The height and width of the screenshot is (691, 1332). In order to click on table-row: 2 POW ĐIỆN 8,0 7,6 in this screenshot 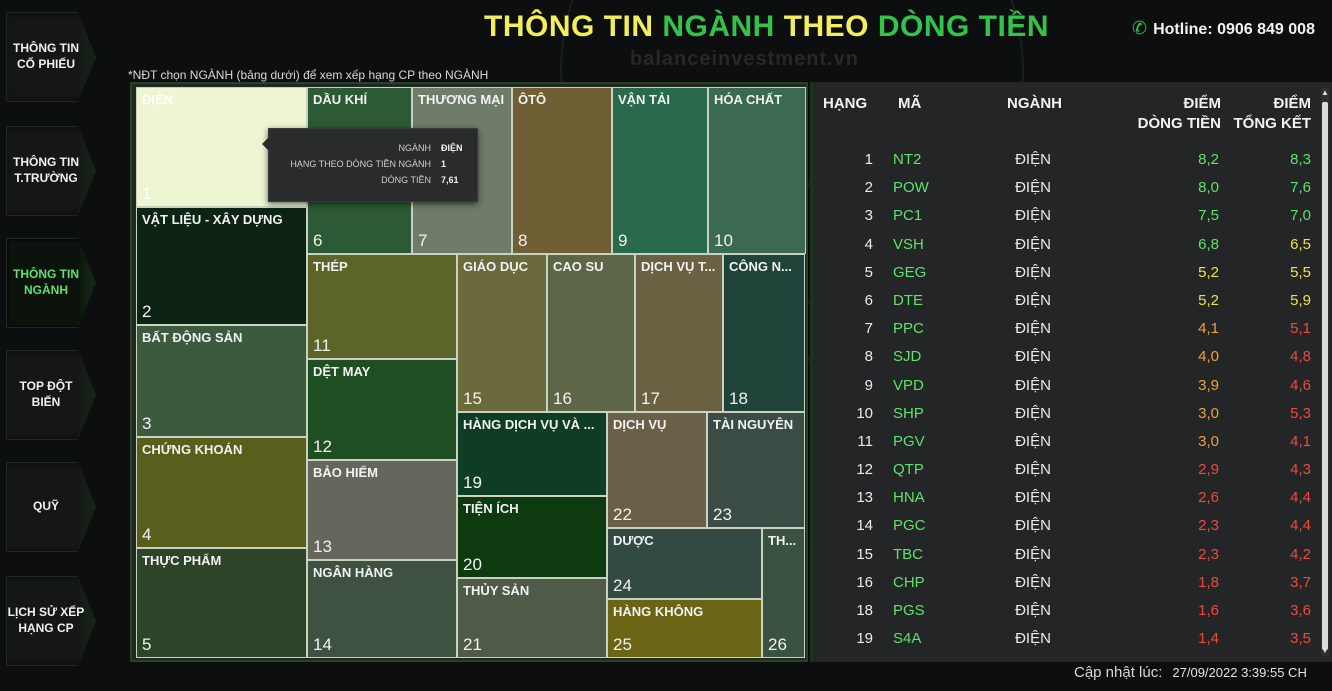, I will do `click(1063, 191)`.